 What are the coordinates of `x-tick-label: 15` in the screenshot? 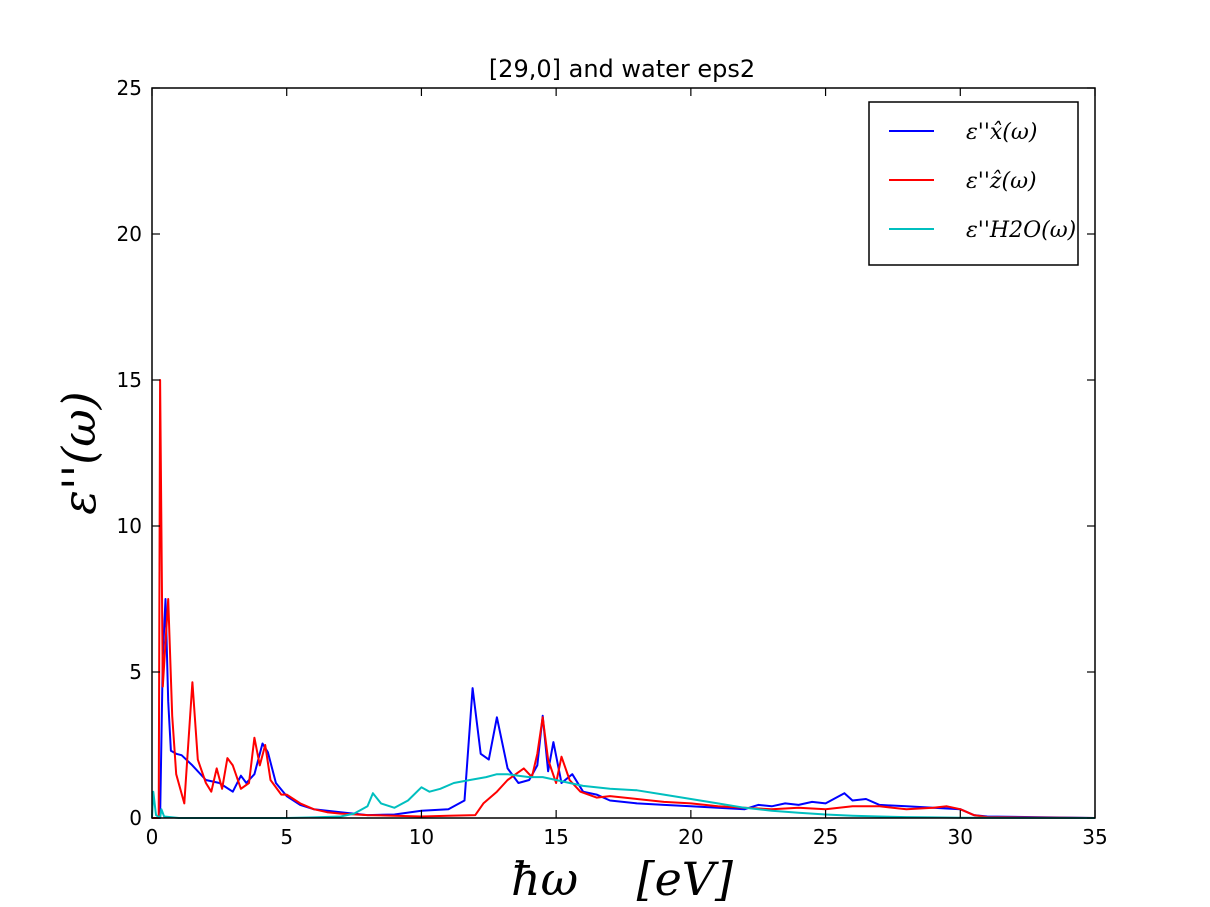 It's located at (555, 837).